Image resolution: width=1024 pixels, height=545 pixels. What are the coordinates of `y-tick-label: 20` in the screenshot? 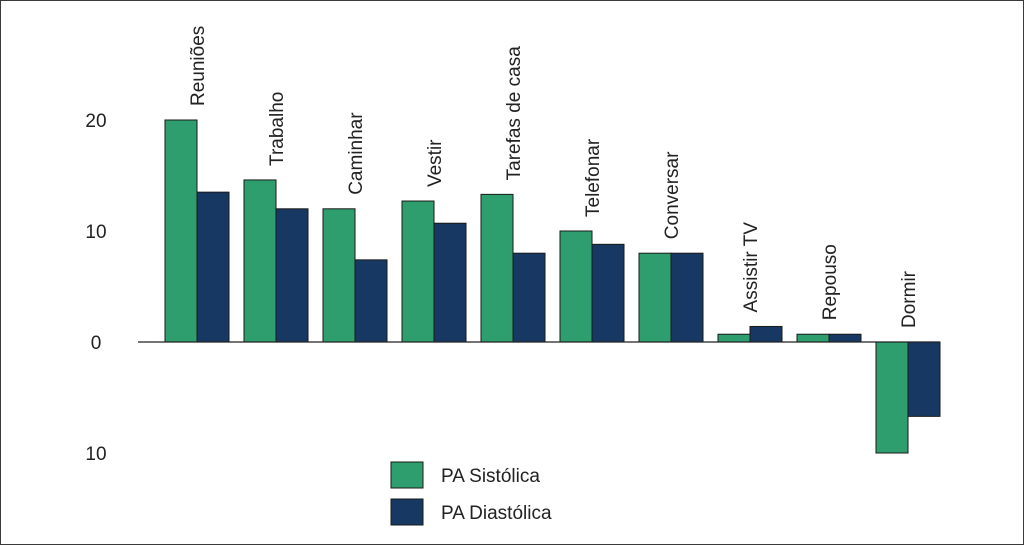 It's located at (95, 121).